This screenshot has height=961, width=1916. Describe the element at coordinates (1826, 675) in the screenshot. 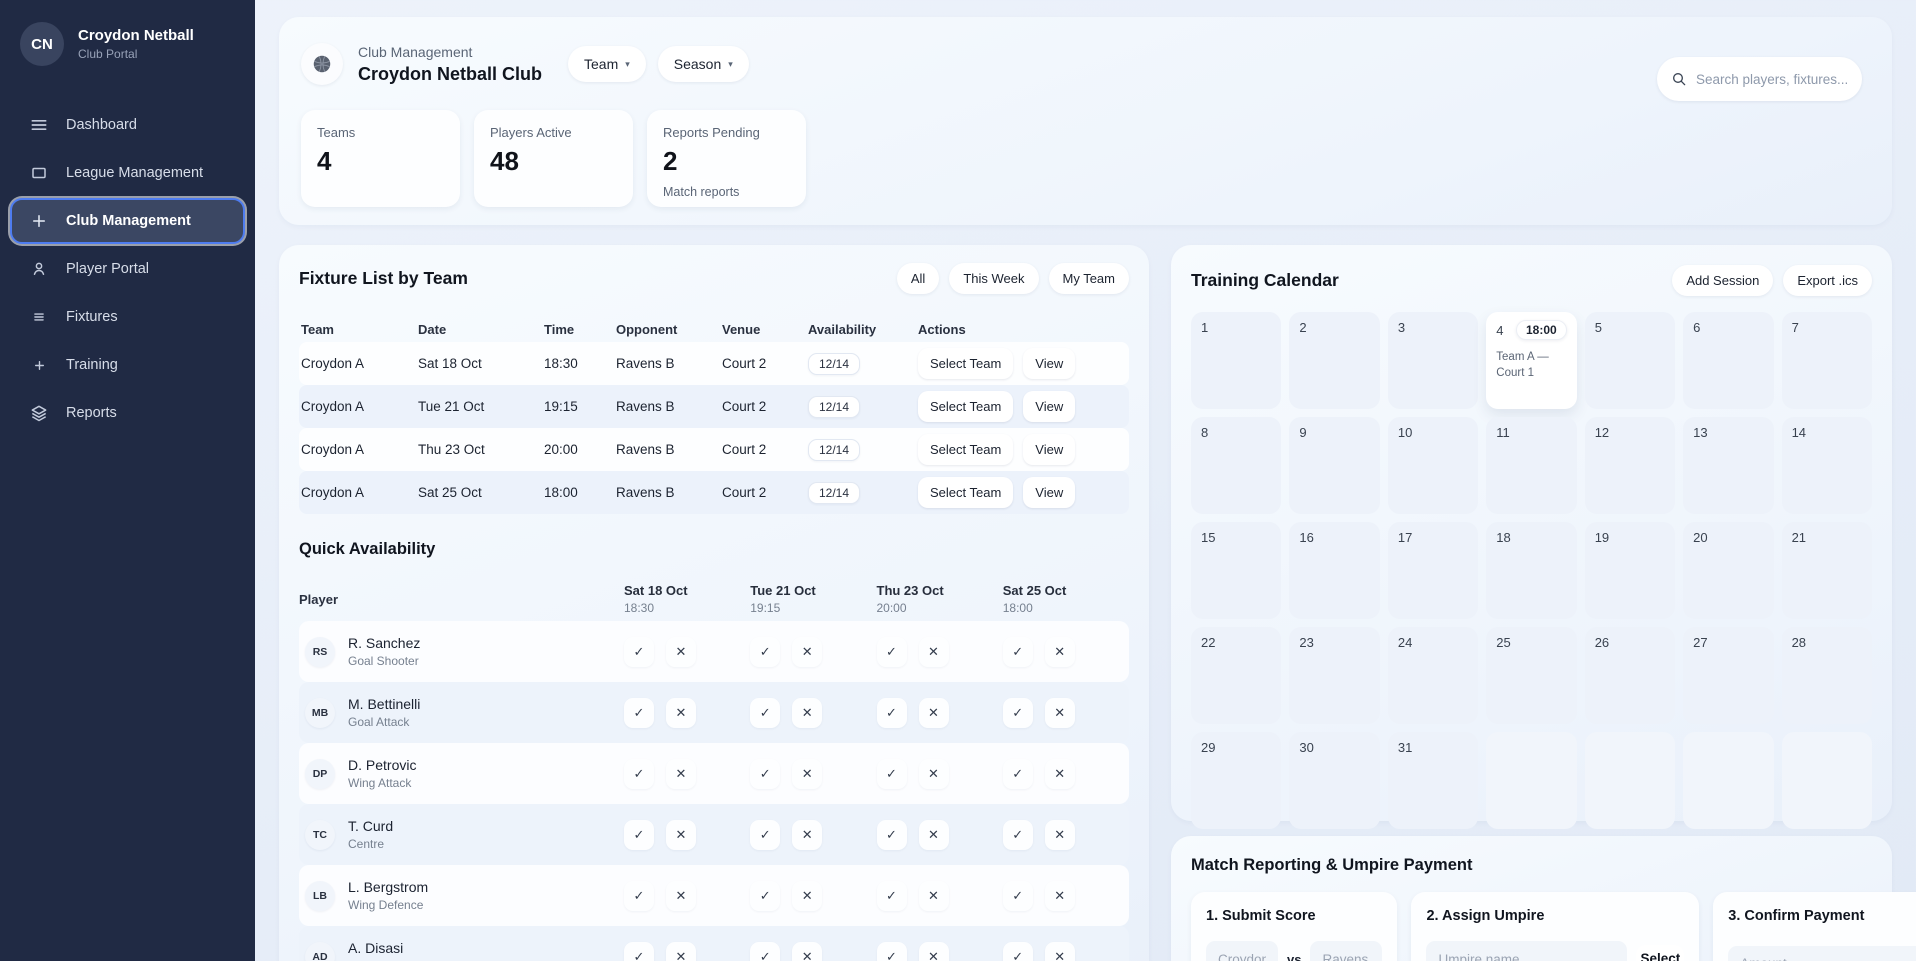

I see `calendar-day-28: 28` at that location.